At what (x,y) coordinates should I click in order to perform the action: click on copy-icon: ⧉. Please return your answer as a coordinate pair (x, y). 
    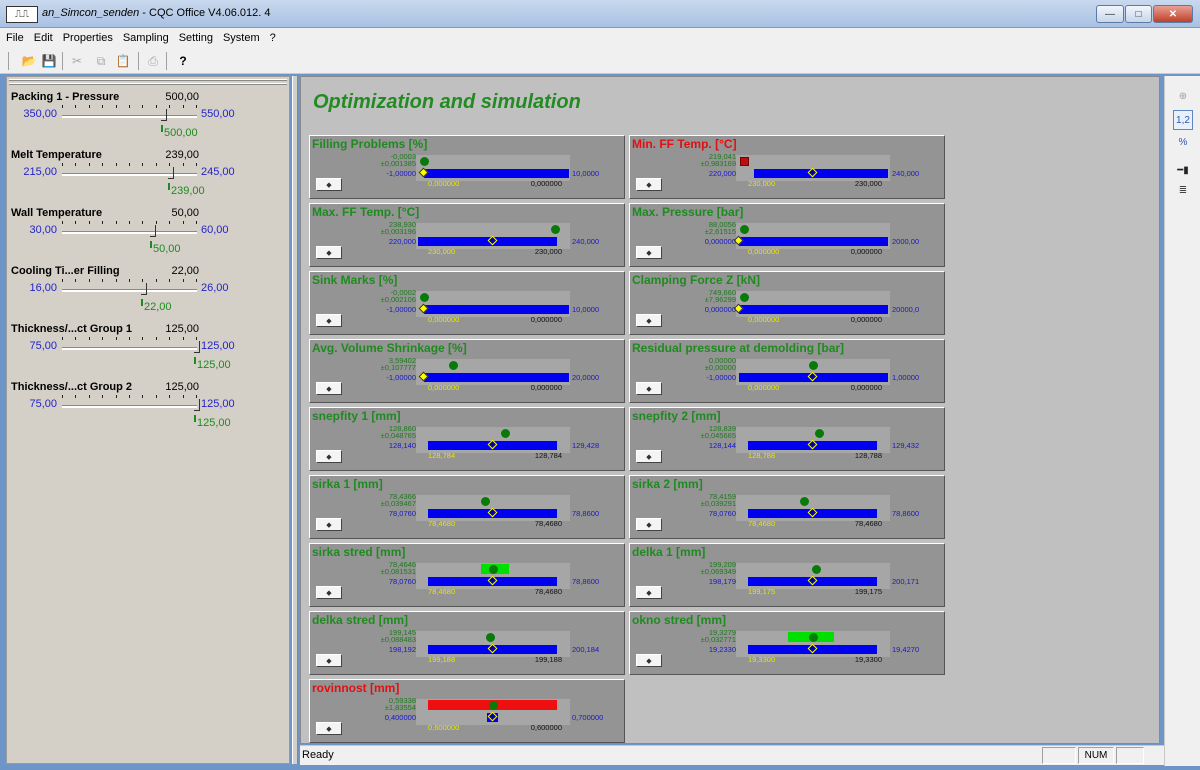
    Looking at the image, I should click on (101, 60).